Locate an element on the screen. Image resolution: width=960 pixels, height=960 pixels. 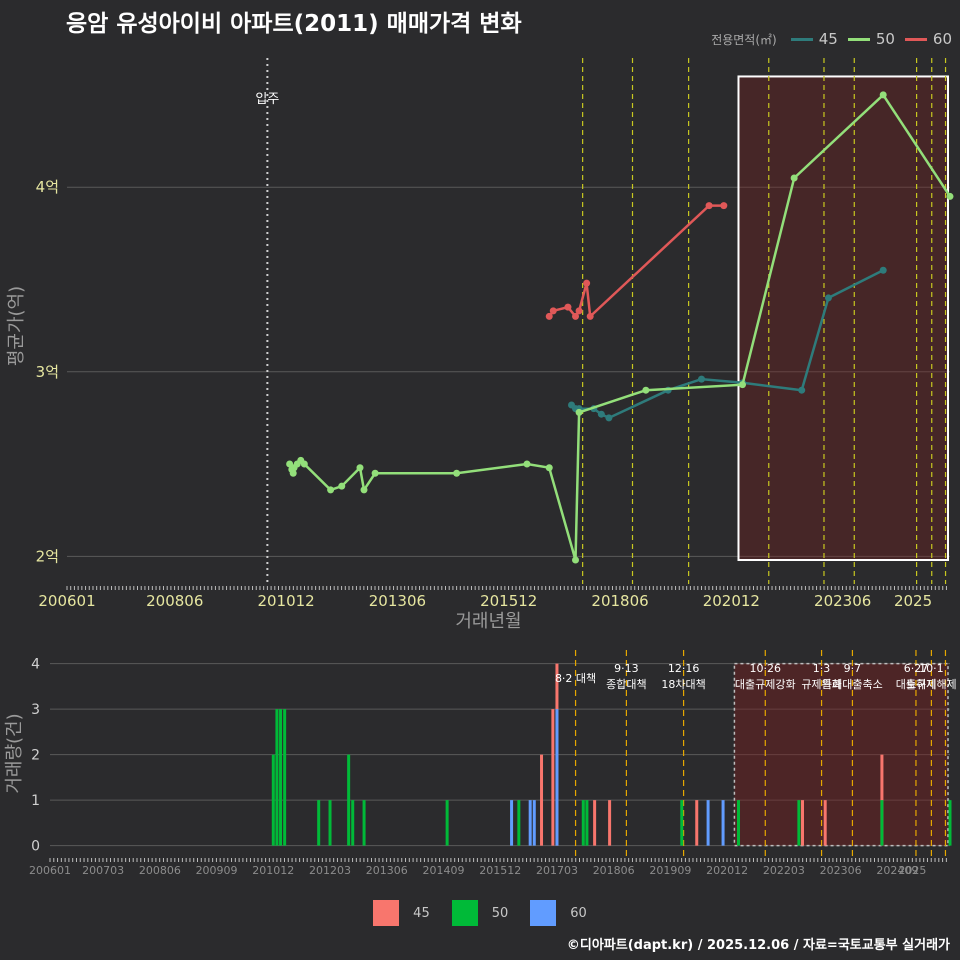
x-tick-label: 202306 is located at coordinates (842, 601).